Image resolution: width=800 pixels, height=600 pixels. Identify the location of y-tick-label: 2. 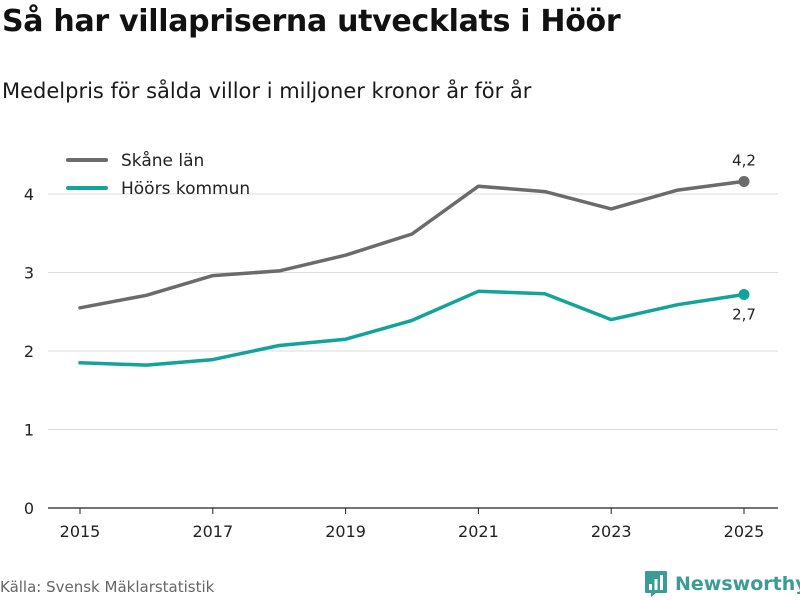
(29, 351).